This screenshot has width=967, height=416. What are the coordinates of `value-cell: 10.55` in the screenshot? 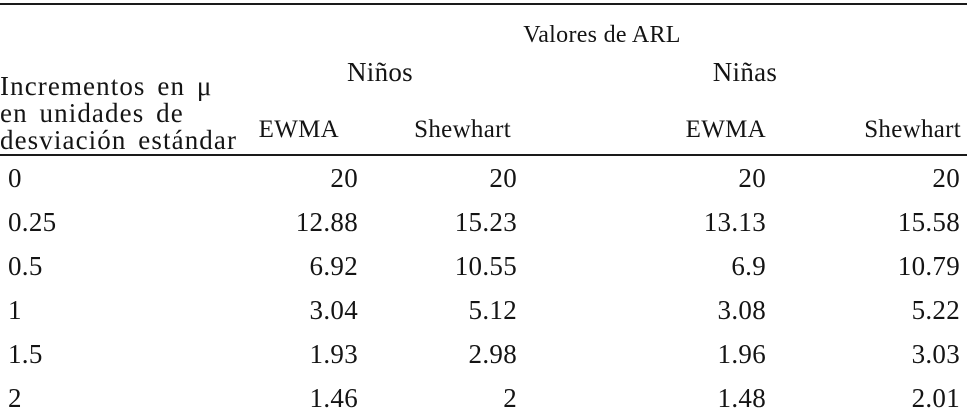 It's located at (485, 265).